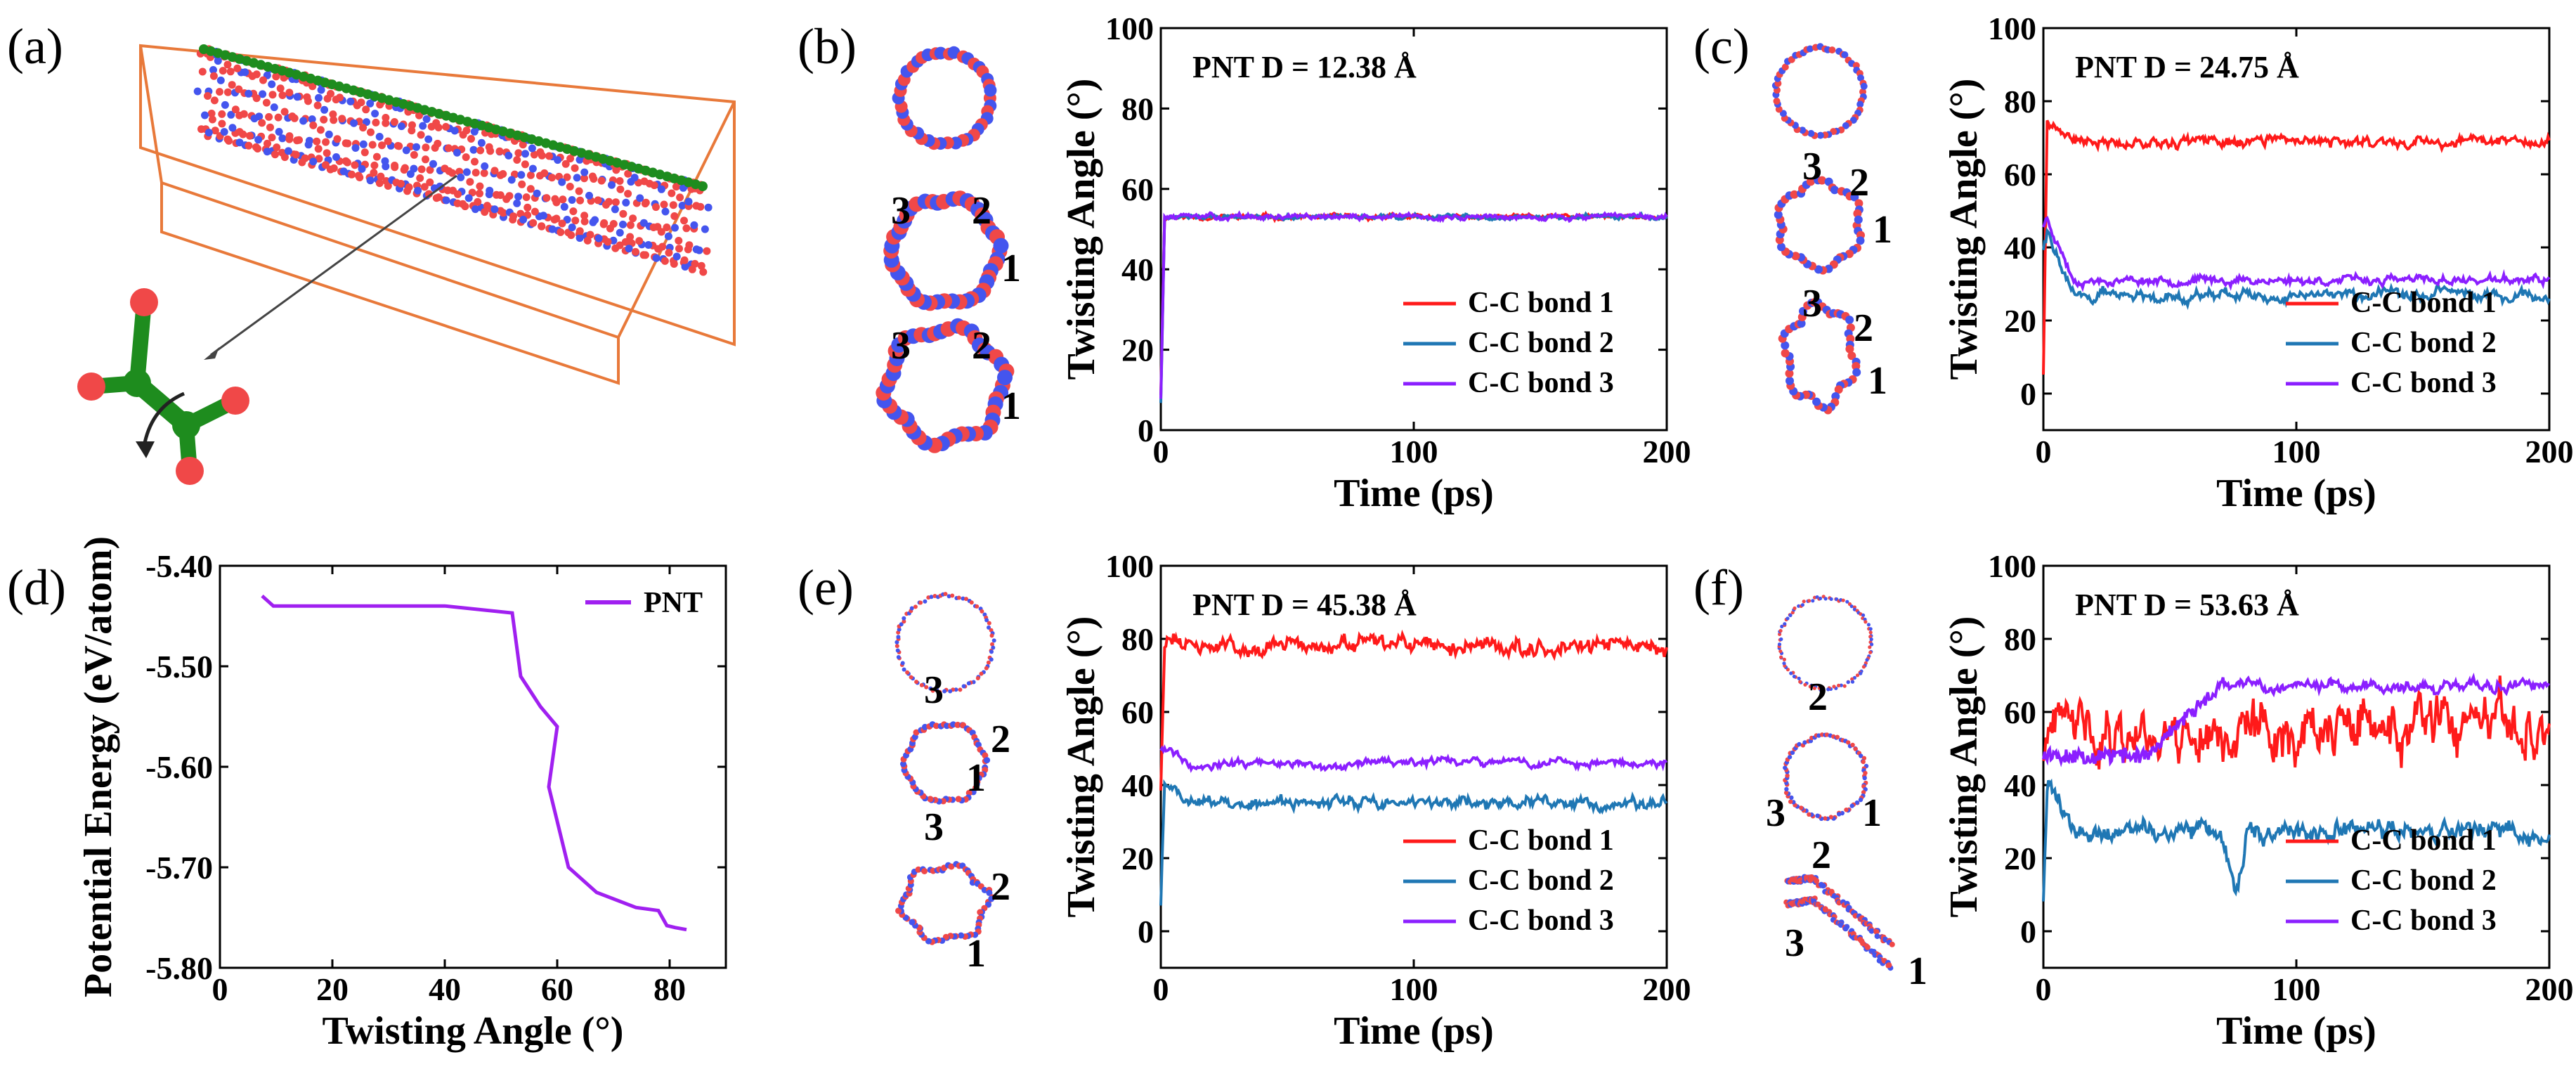 The image size is (2576, 1069). What do you see at coordinates (1137, 712) in the screenshot?
I see `y-tick-label: 60` at bounding box center [1137, 712].